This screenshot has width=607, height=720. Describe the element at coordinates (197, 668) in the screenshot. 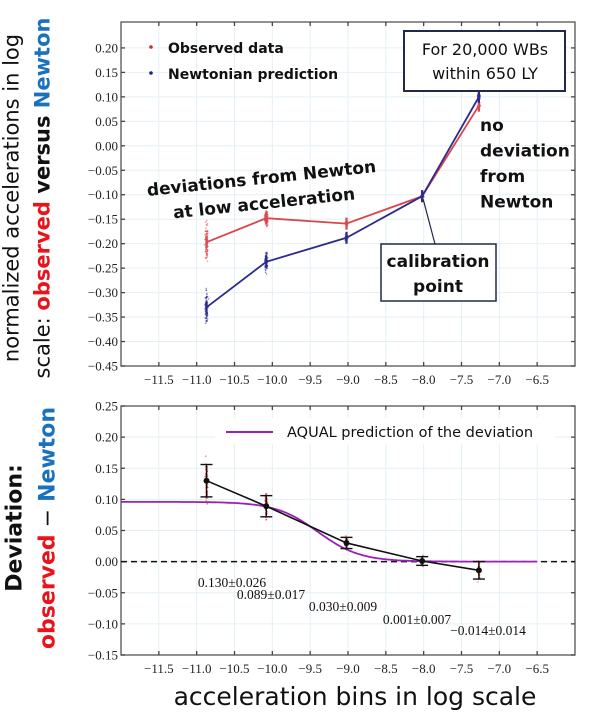

I see `x-tick-label: −11.0` at that location.